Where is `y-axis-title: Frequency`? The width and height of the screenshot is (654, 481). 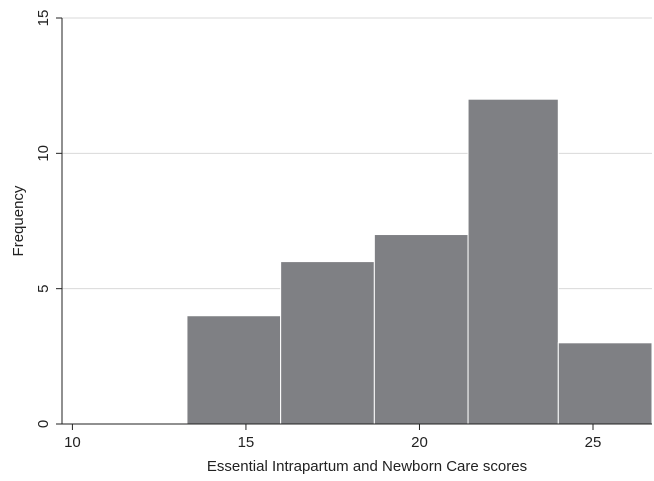
y-axis-title: Frequency is located at coordinates (18, 220).